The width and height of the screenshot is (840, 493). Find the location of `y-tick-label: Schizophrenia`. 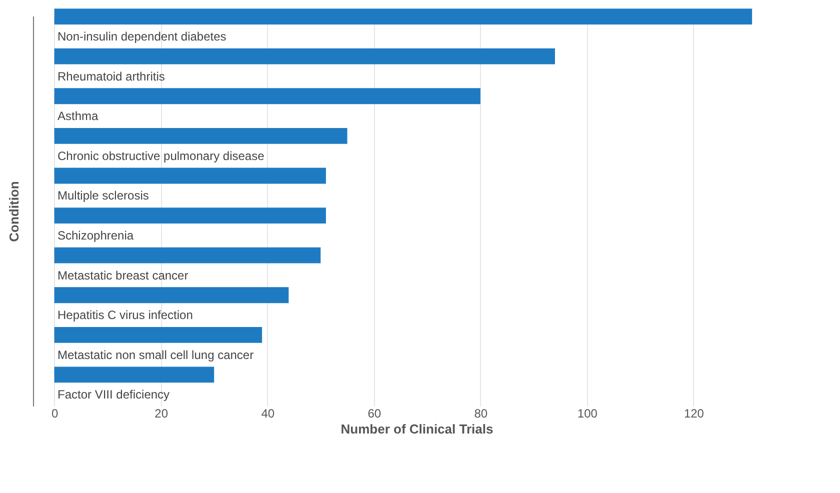

y-tick-label: Schizophrenia is located at coordinates (96, 235).